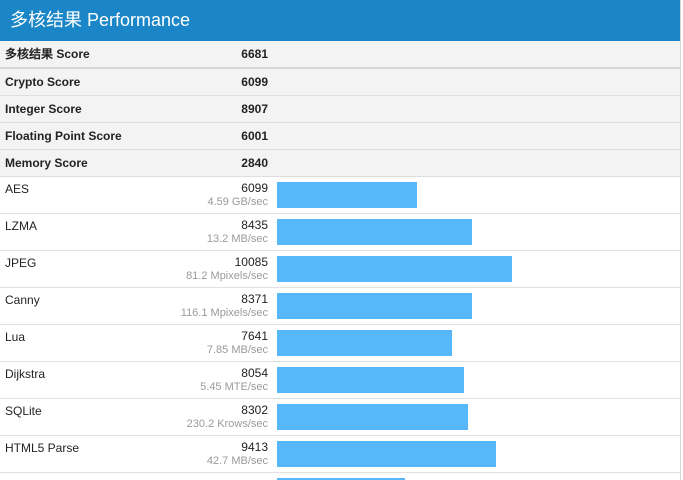  I want to click on benchmark-rate: 7.85 MB/sec, so click(237, 350).